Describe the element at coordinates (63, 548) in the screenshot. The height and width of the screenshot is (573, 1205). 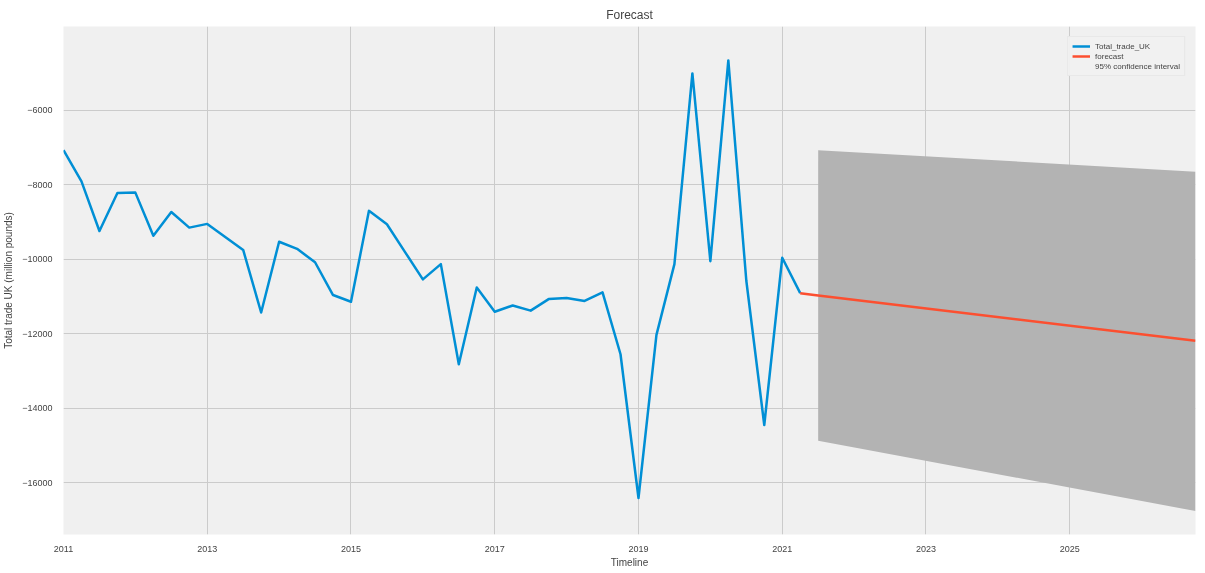
I see `x-tick-label: 2011` at that location.